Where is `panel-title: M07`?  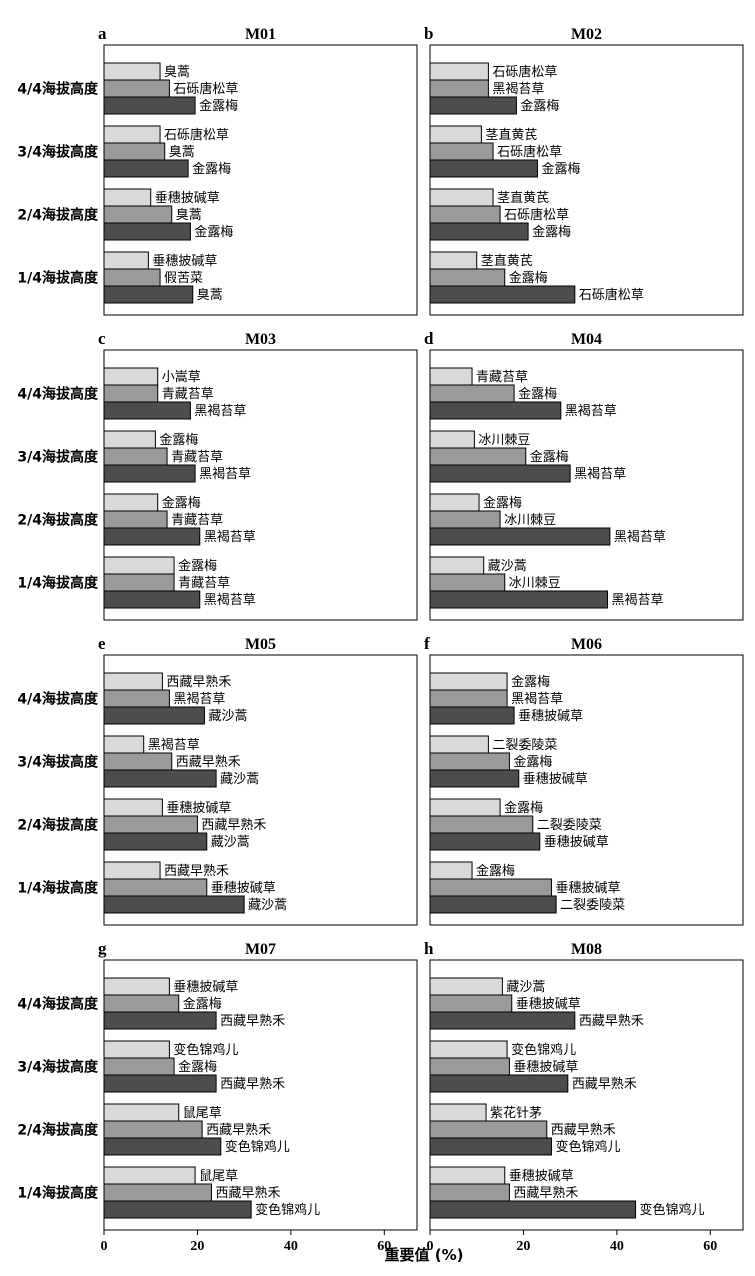 panel-title: M07 is located at coordinates (260, 949).